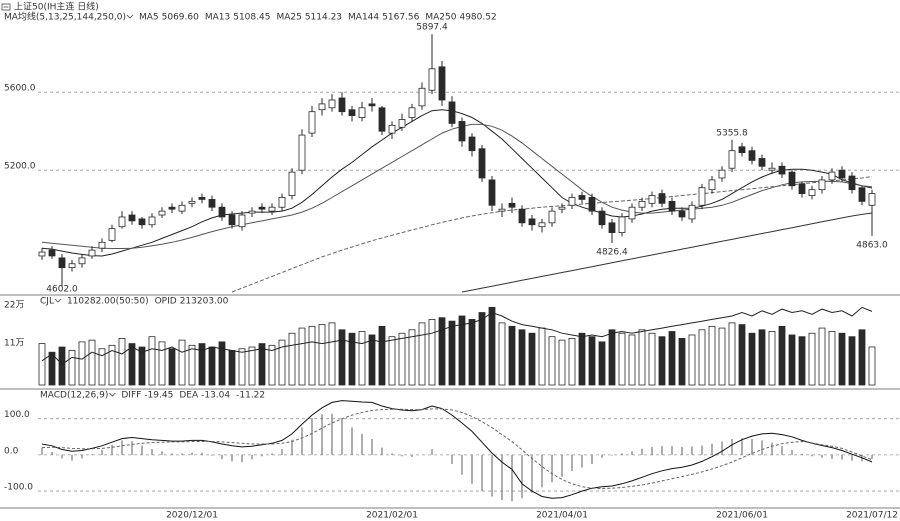 The image size is (900, 521). I want to click on y-tick-label: 22万, so click(14, 306).